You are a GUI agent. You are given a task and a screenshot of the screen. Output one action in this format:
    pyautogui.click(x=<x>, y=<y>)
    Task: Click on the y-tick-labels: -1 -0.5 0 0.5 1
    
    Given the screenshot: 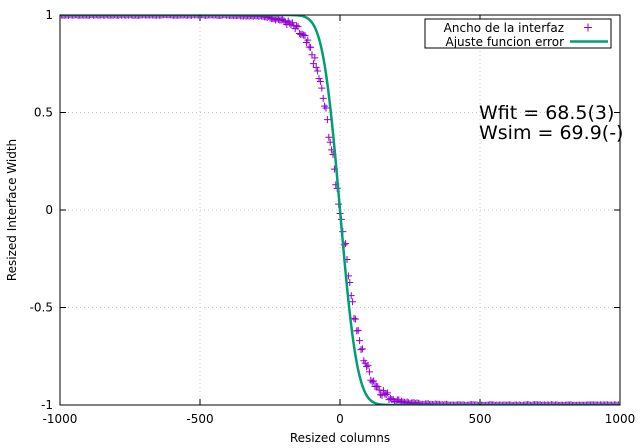 What is the action you would take?
    pyautogui.click(x=41, y=210)
    